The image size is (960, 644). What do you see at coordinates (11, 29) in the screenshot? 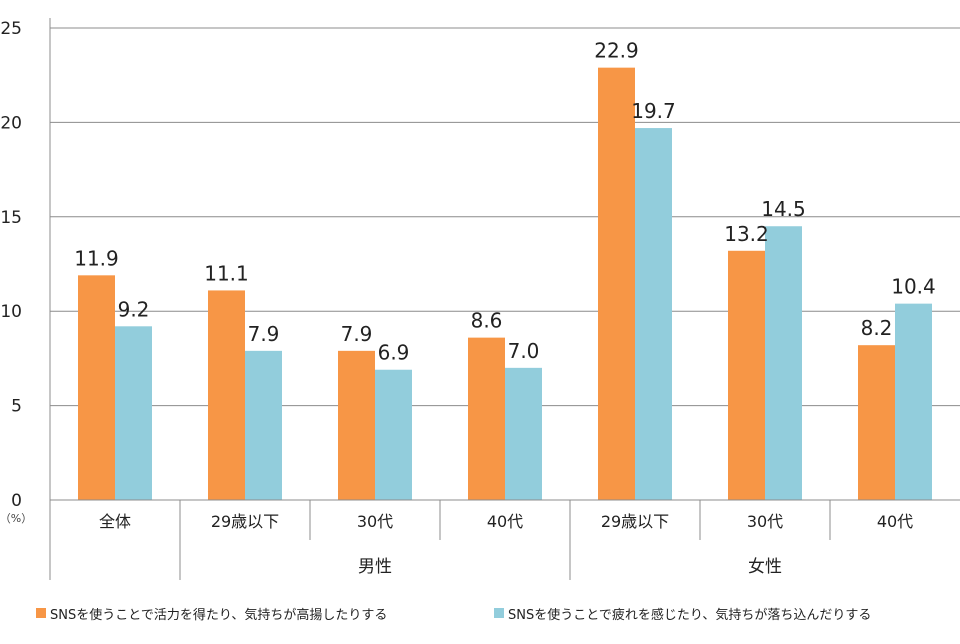
I see `y-tick-label: 25` at bounding box center [11, 29].